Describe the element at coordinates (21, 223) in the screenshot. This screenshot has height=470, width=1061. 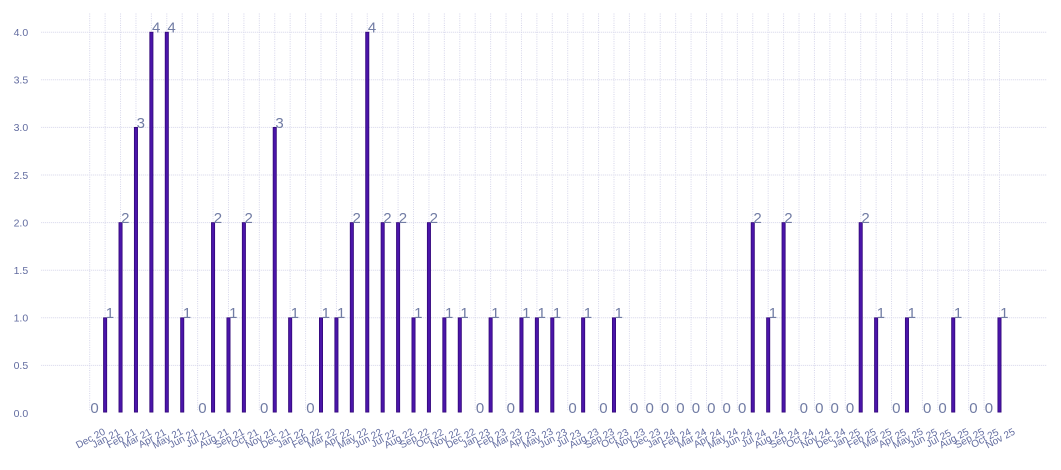
I see `svg-text: 2.0` at that location.